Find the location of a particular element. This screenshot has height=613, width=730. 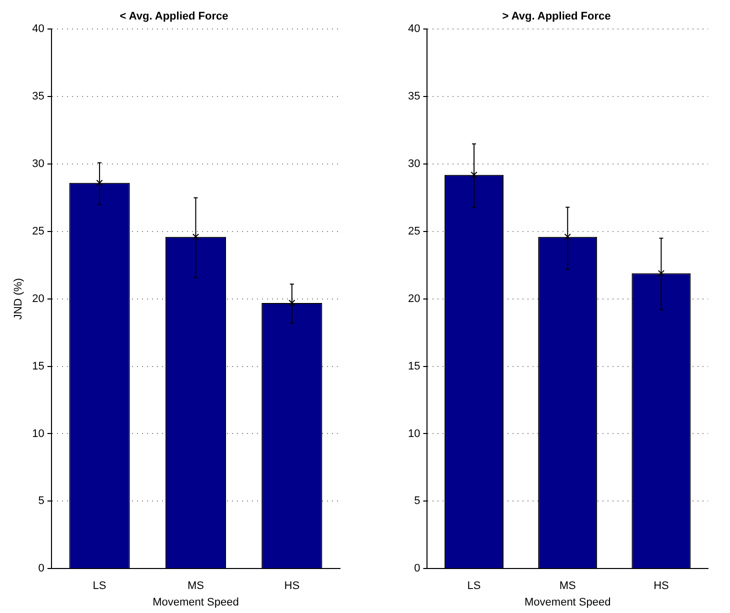

chart-title: < Avg. Applied Force is located at coordinates (174, 16).